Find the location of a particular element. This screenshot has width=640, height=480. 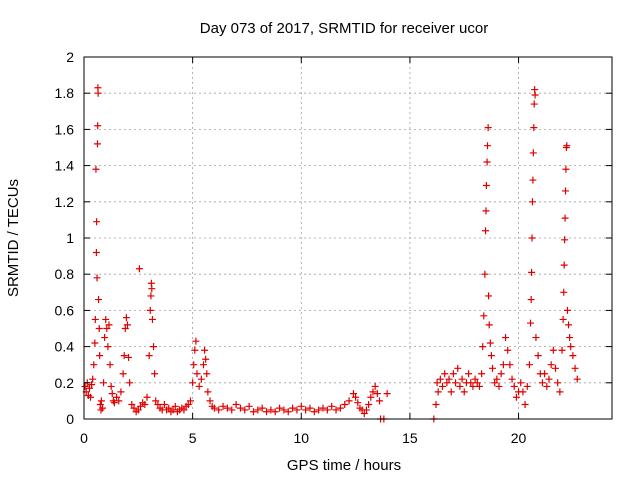

y-tick-label: 1.8 is located at coordinates (65, 93).